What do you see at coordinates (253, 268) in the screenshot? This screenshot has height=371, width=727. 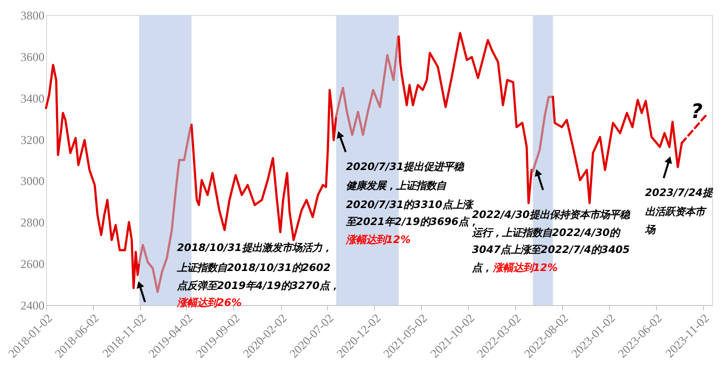 I see `annotation: 上证指数自2018/10/31的2602` at bounding box center [253, 268].